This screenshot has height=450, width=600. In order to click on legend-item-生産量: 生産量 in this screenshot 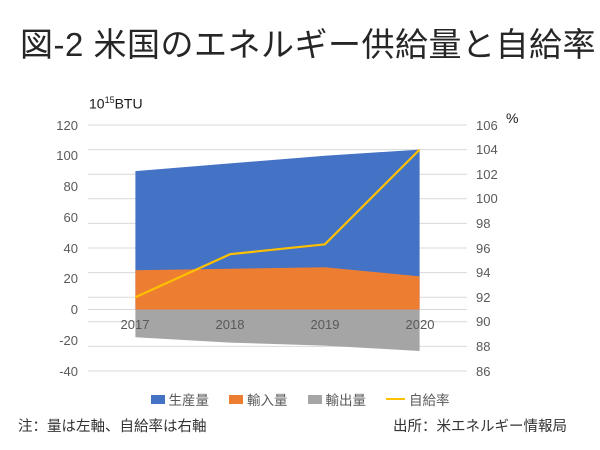, I will do `click(180, 399)`.